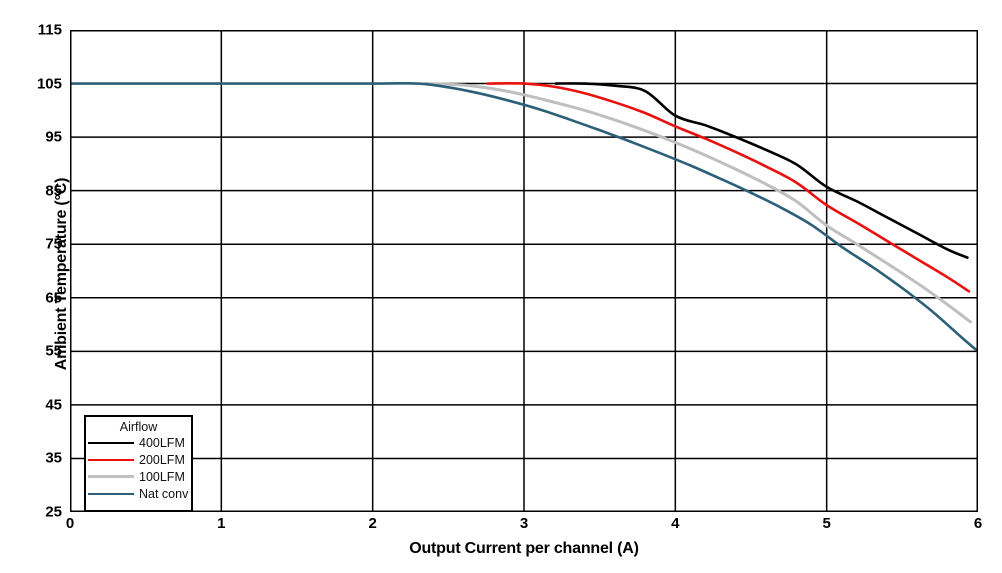 The width and height of the screenshot is (1002, 573). Describe the element at coordinates (164, 493) in the screenshot. I see `legend-item-label: Nat conv` at that location.